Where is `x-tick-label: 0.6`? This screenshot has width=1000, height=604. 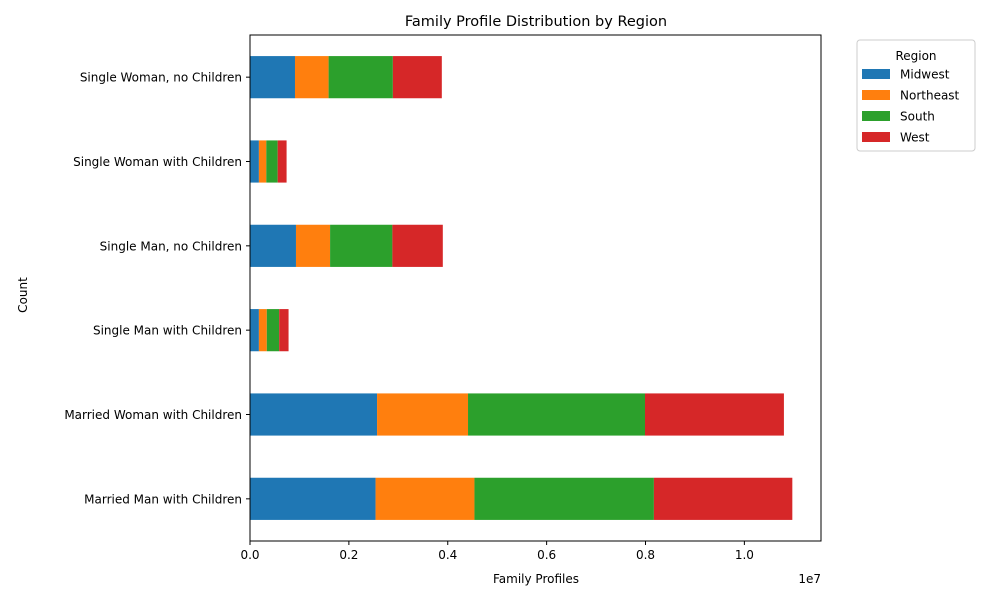
x-tick-label: 0.6 is located at coordinates (546, 555).